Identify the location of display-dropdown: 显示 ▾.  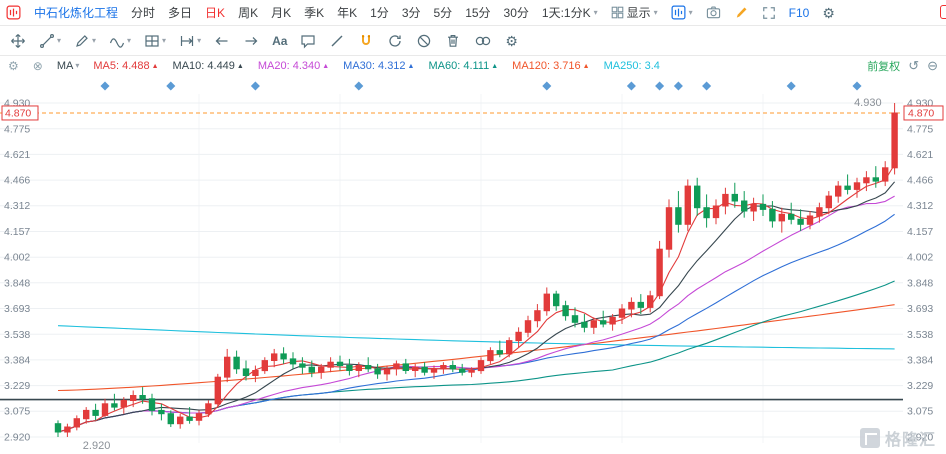
(634, 12).